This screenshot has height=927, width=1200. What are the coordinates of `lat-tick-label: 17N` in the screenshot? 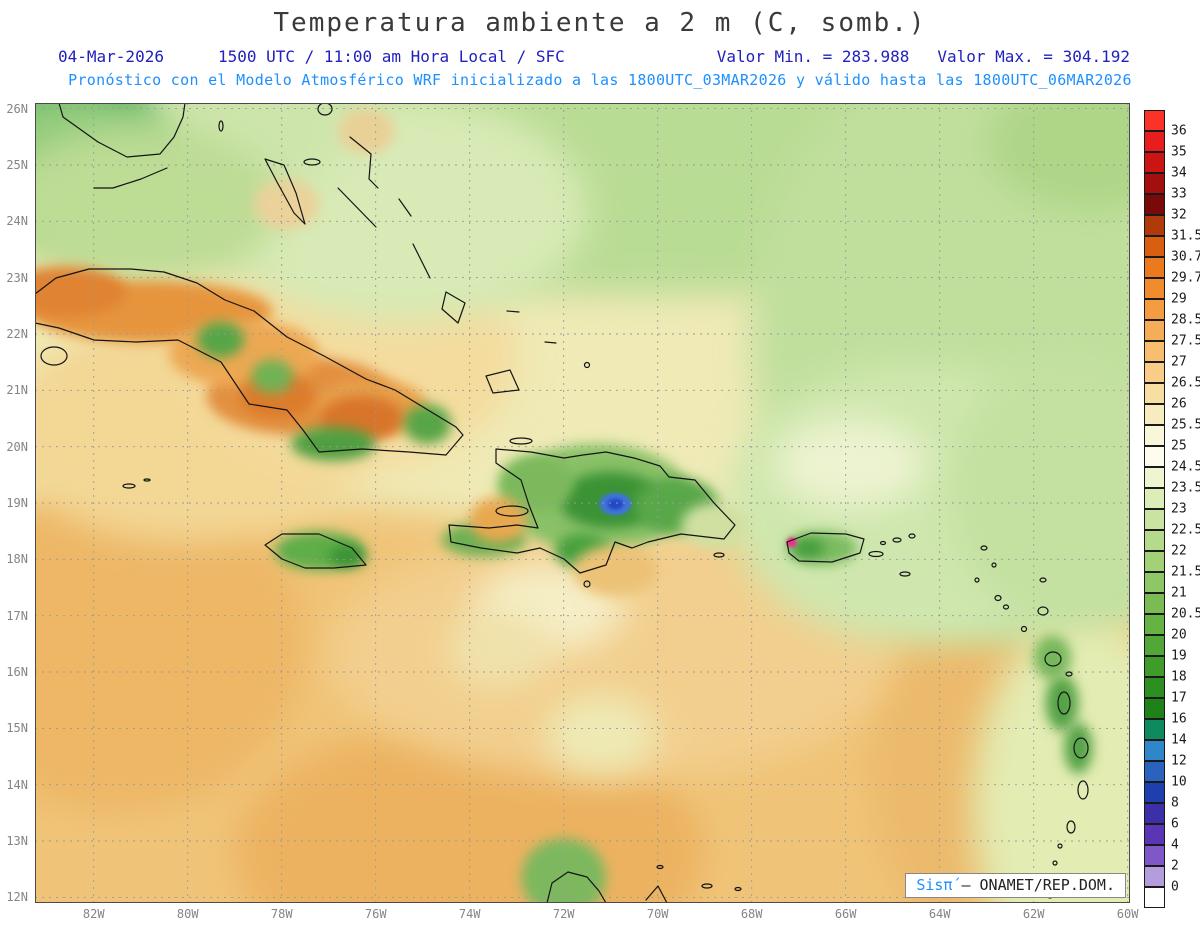 It's located at (17, 615).